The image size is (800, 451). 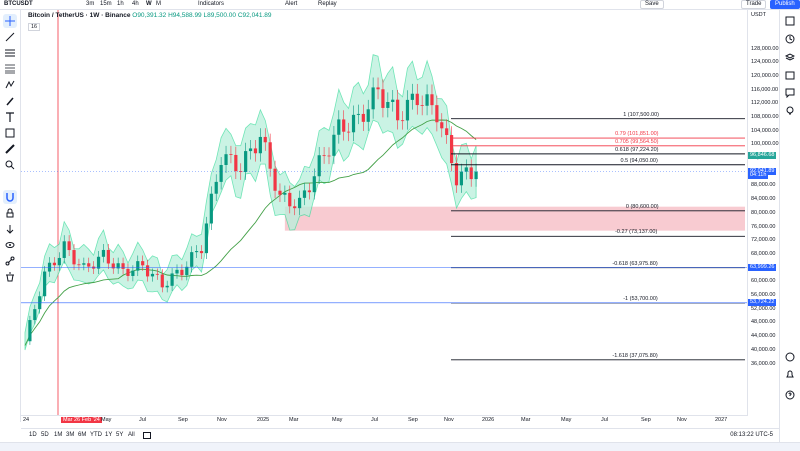 I want to click on indicator-count-badge: 16, so click(x=34, y=27).